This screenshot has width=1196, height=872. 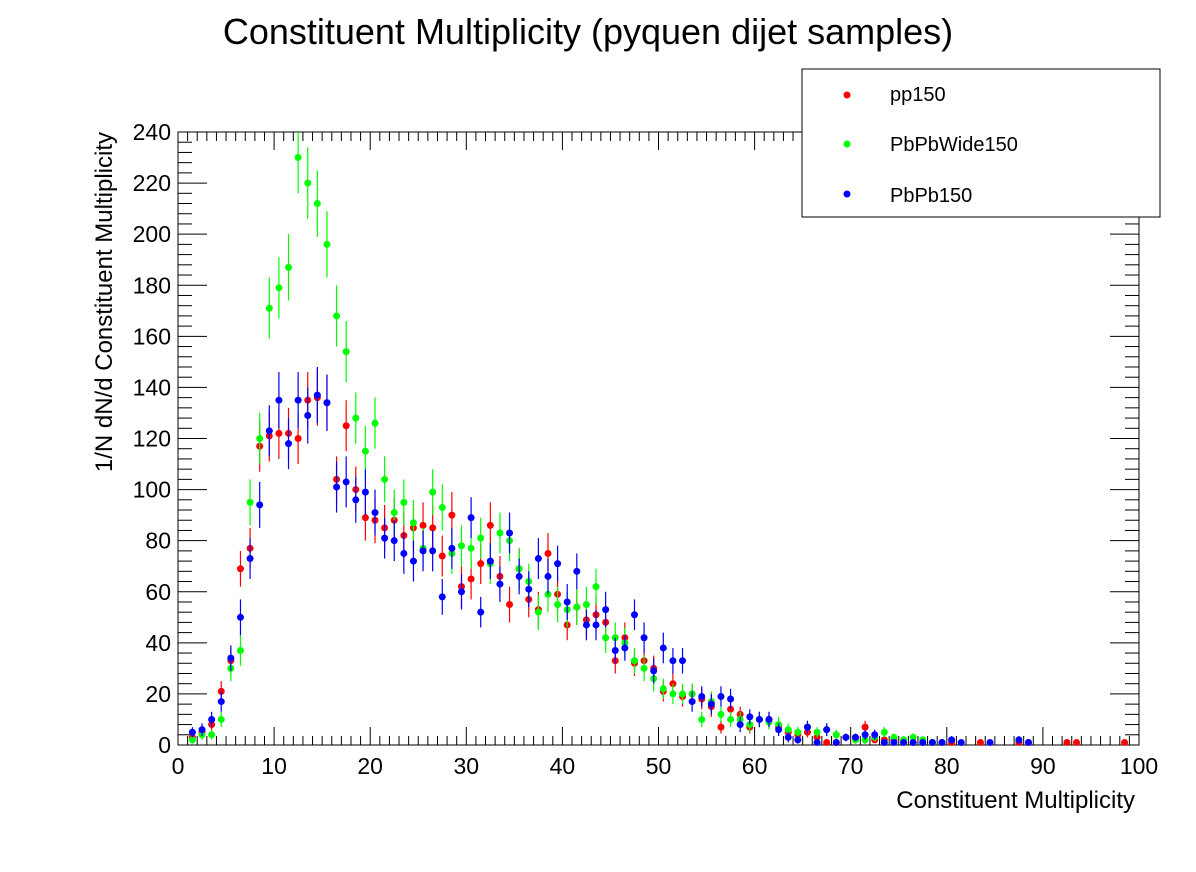 What do you see at coordinates (563, 766) in the screenshot?
I see `x-tick-label: 40` at bounding box center [563, 766].